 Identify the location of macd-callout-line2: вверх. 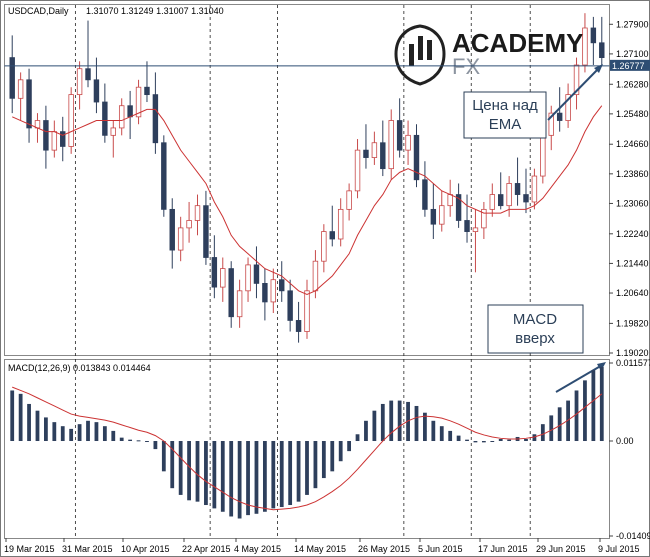
(535, 338).